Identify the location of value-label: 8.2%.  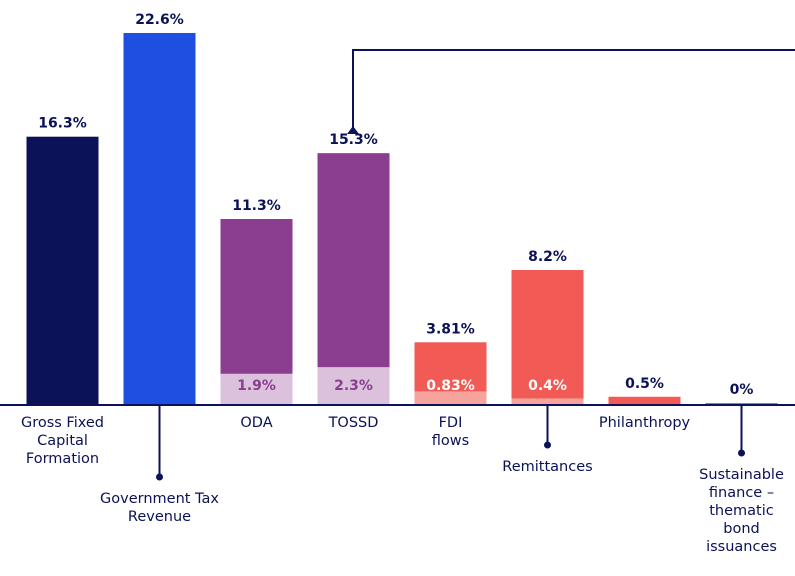
(547, 257).